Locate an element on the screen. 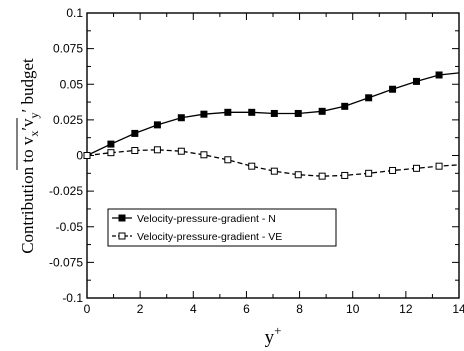 The width and height of the screenshot is (464, 351). y-axis-title-prime1: ′ is located at coordinates (27, 129).